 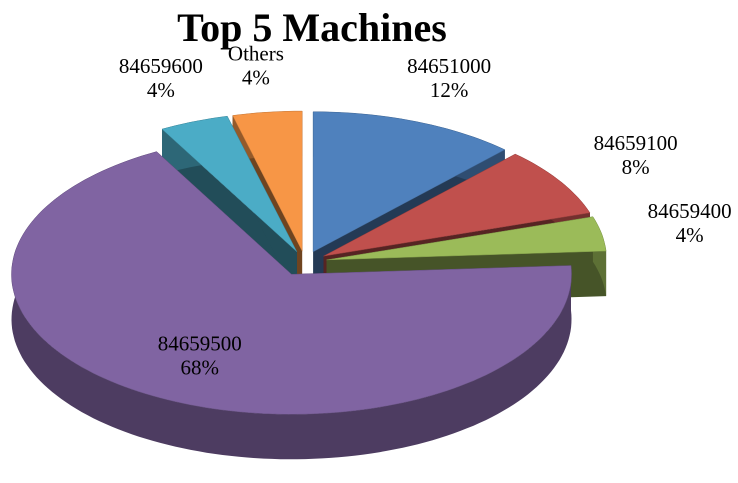 What do you see at coordinates (312, 27) in the screenshot?
I see `chart-title: Top 5 Machines` at bounding box center [312, 27].